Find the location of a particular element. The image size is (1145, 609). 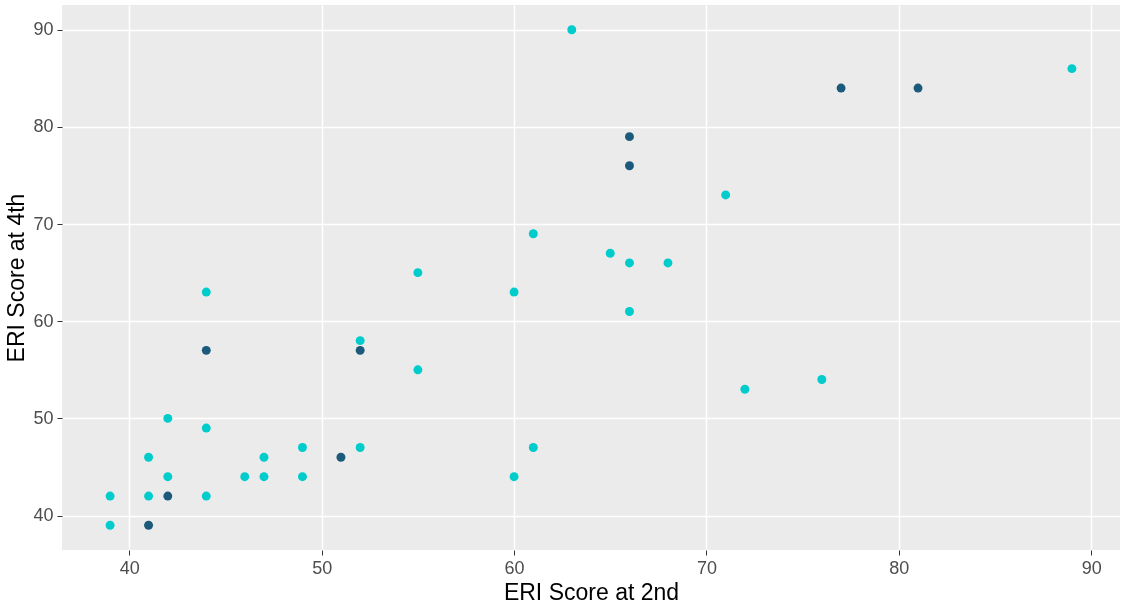

x-axis-title: ERI Score at 2nd is located at coordinates (591, 591).